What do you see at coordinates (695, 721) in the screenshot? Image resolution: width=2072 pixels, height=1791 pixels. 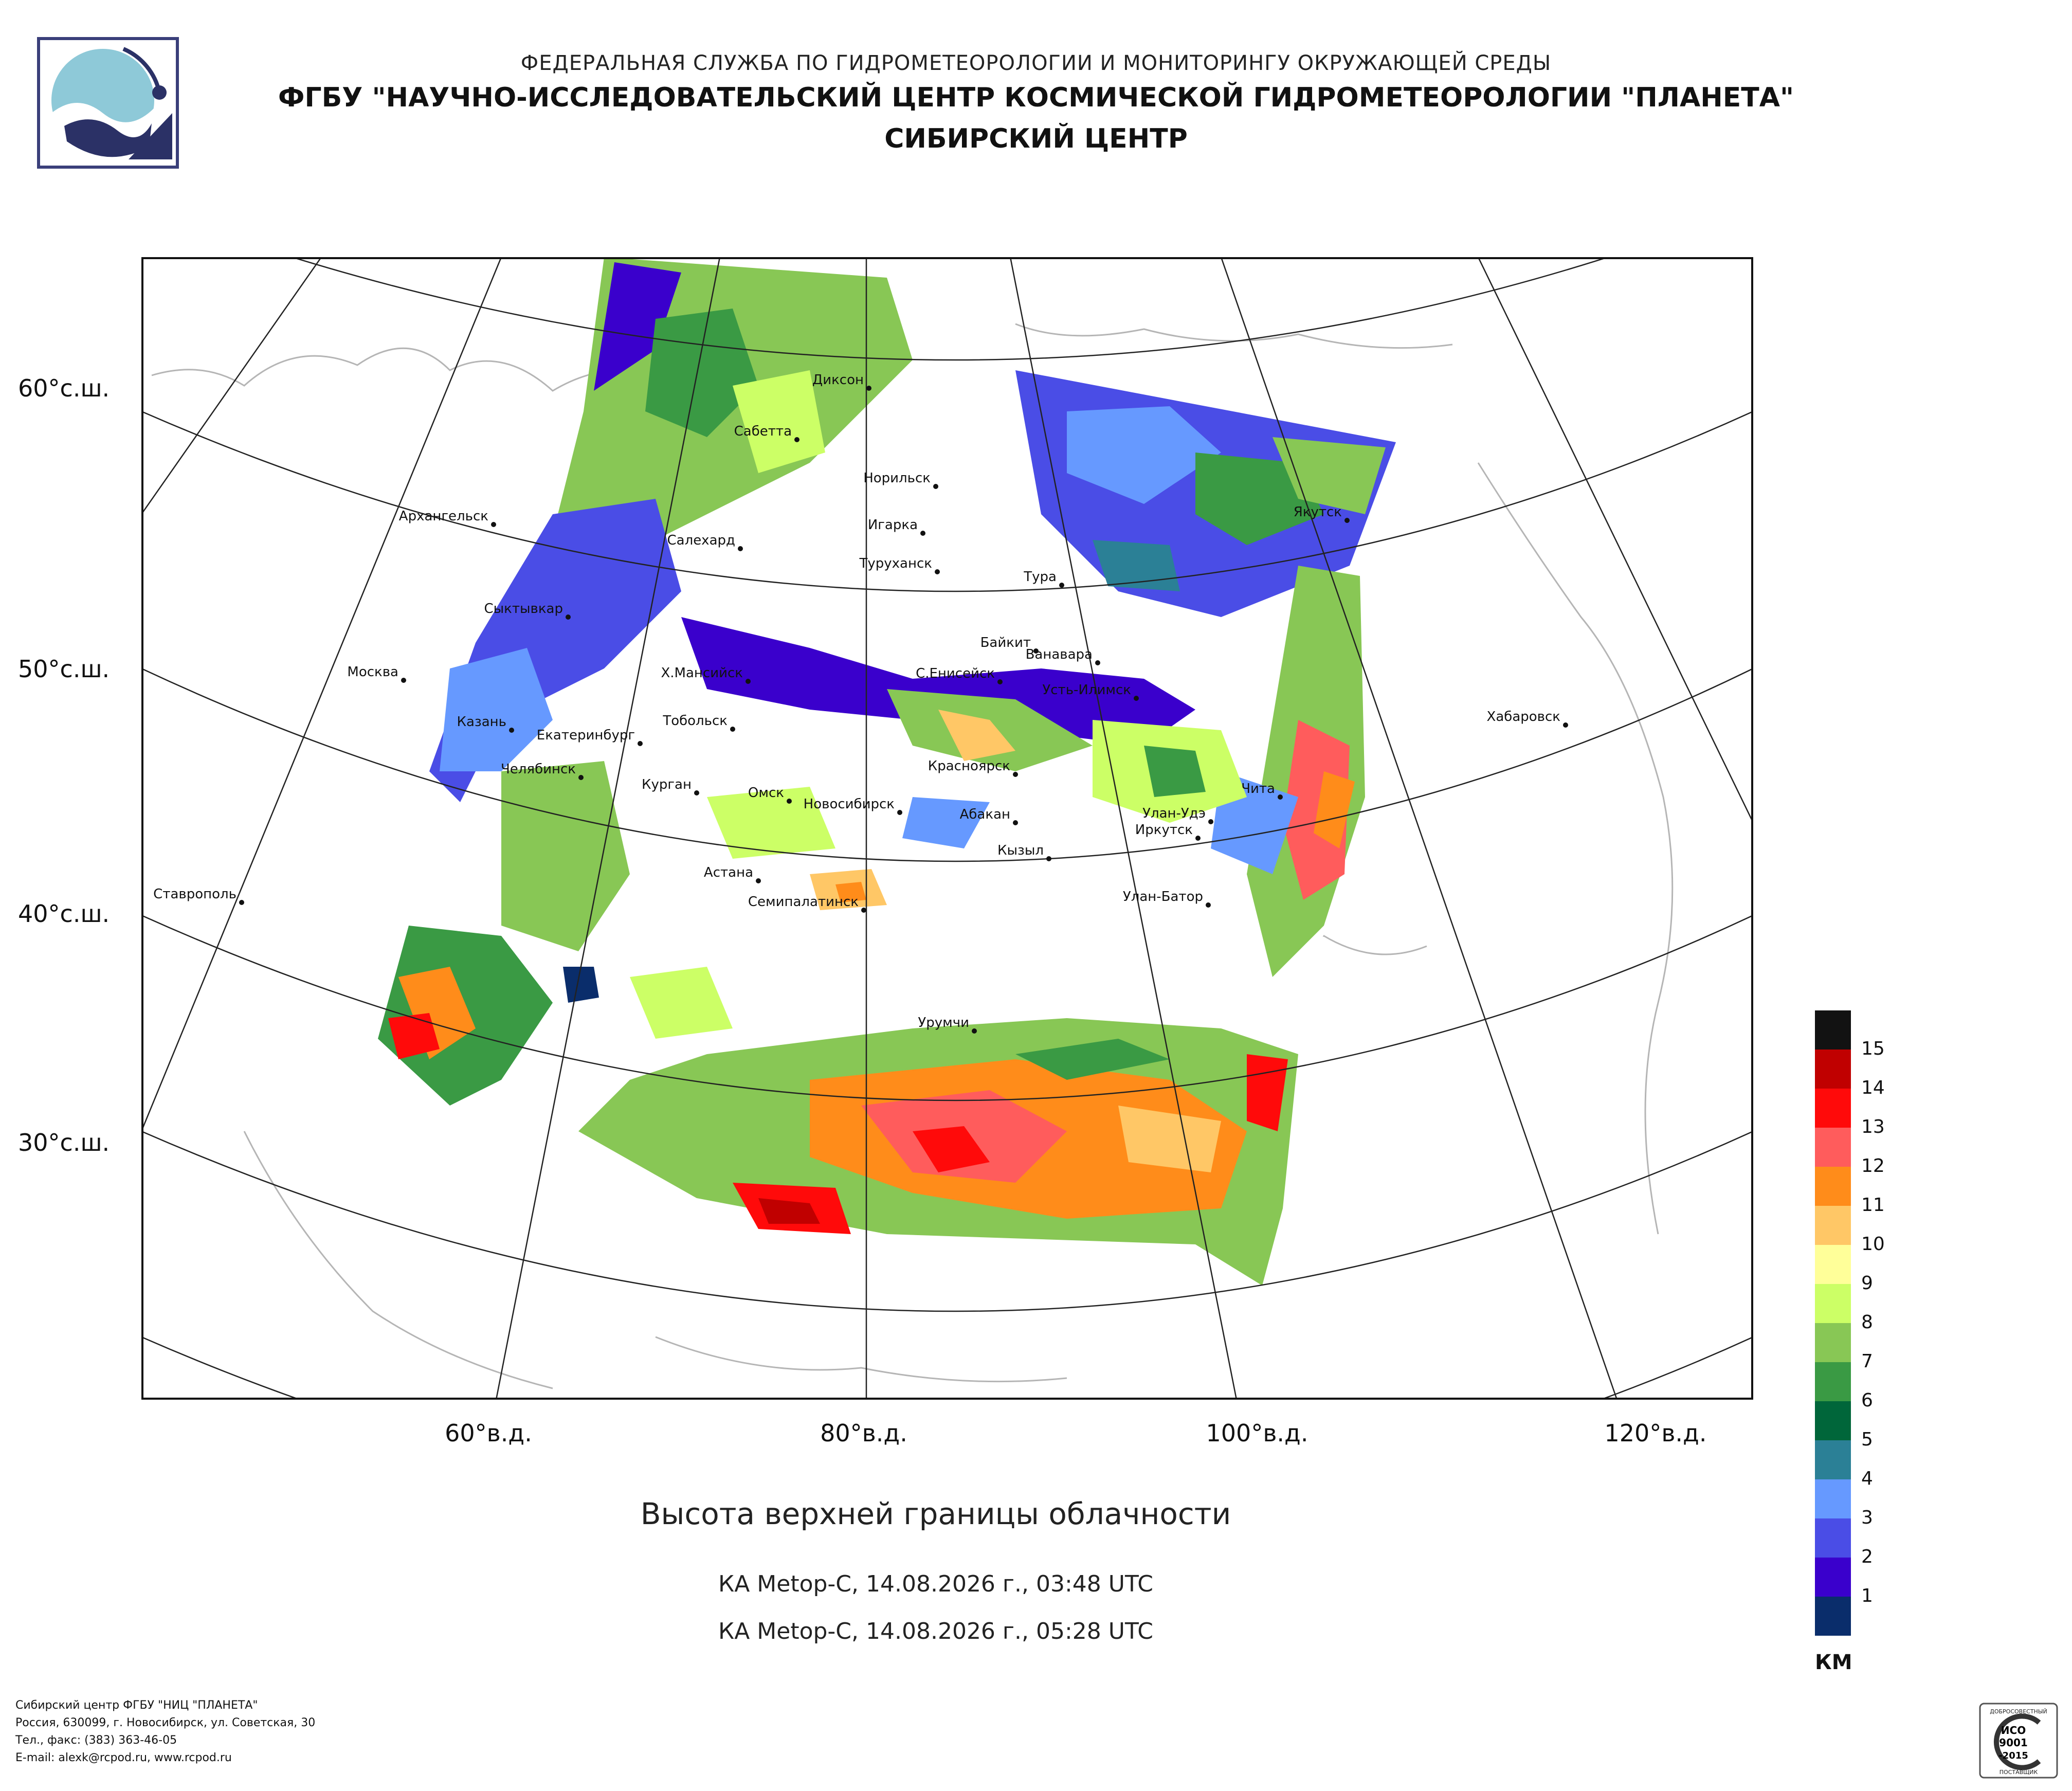 I see `city-label: Тобольск` at bounding box center [695, 721].